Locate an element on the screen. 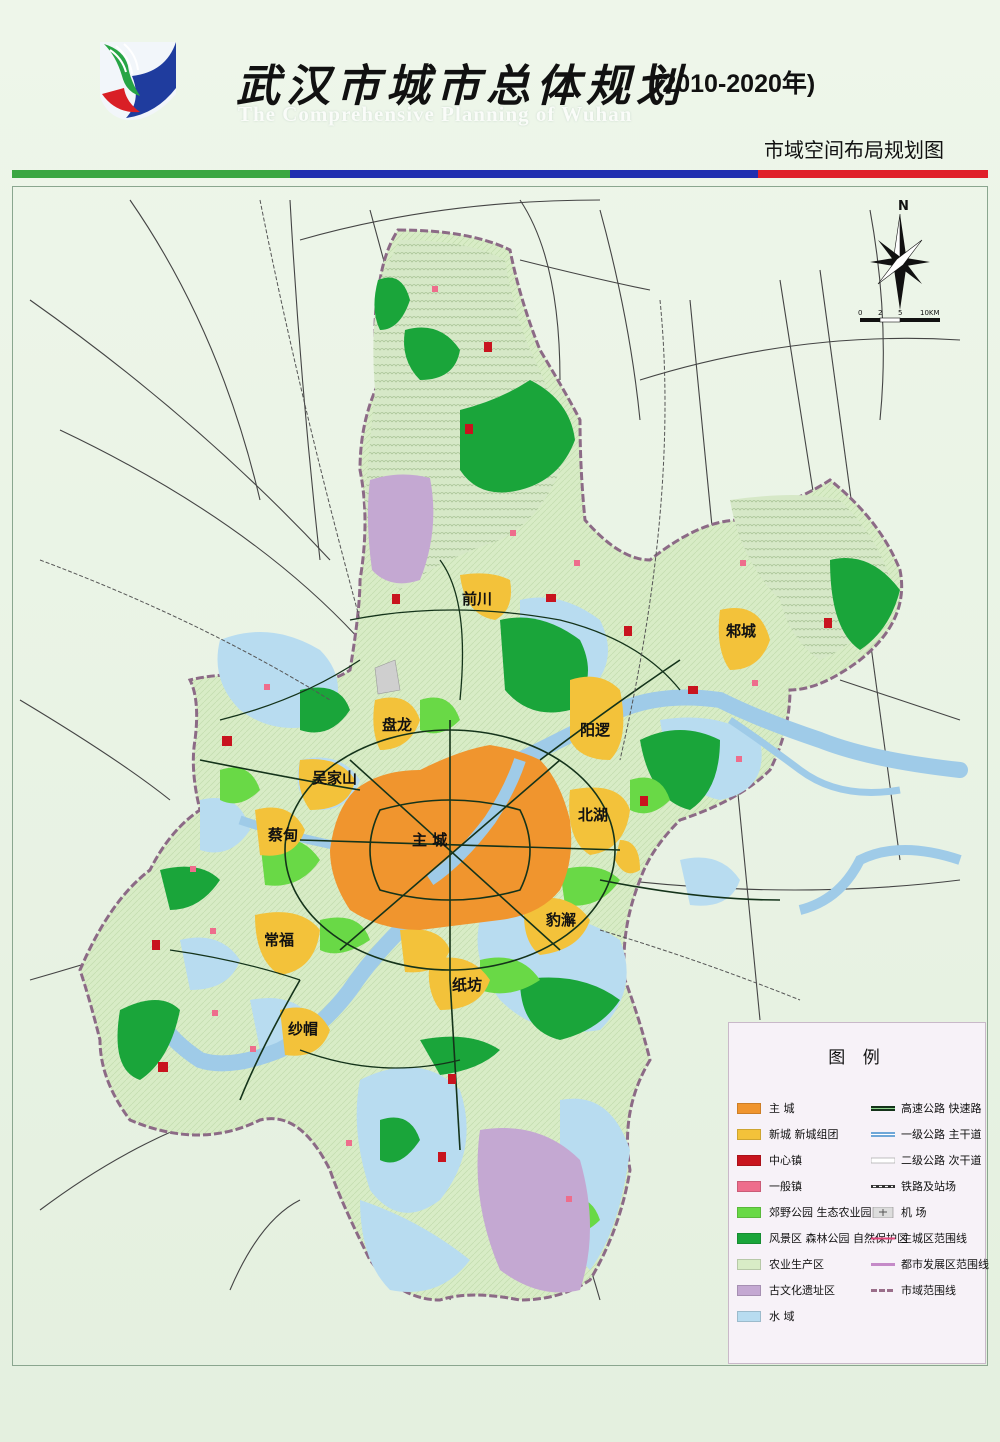 The width and height of the screenshot is (1000, 1442). title-english: The Comprehensive Planning of Wuhan is located at coordinates (435, 114).